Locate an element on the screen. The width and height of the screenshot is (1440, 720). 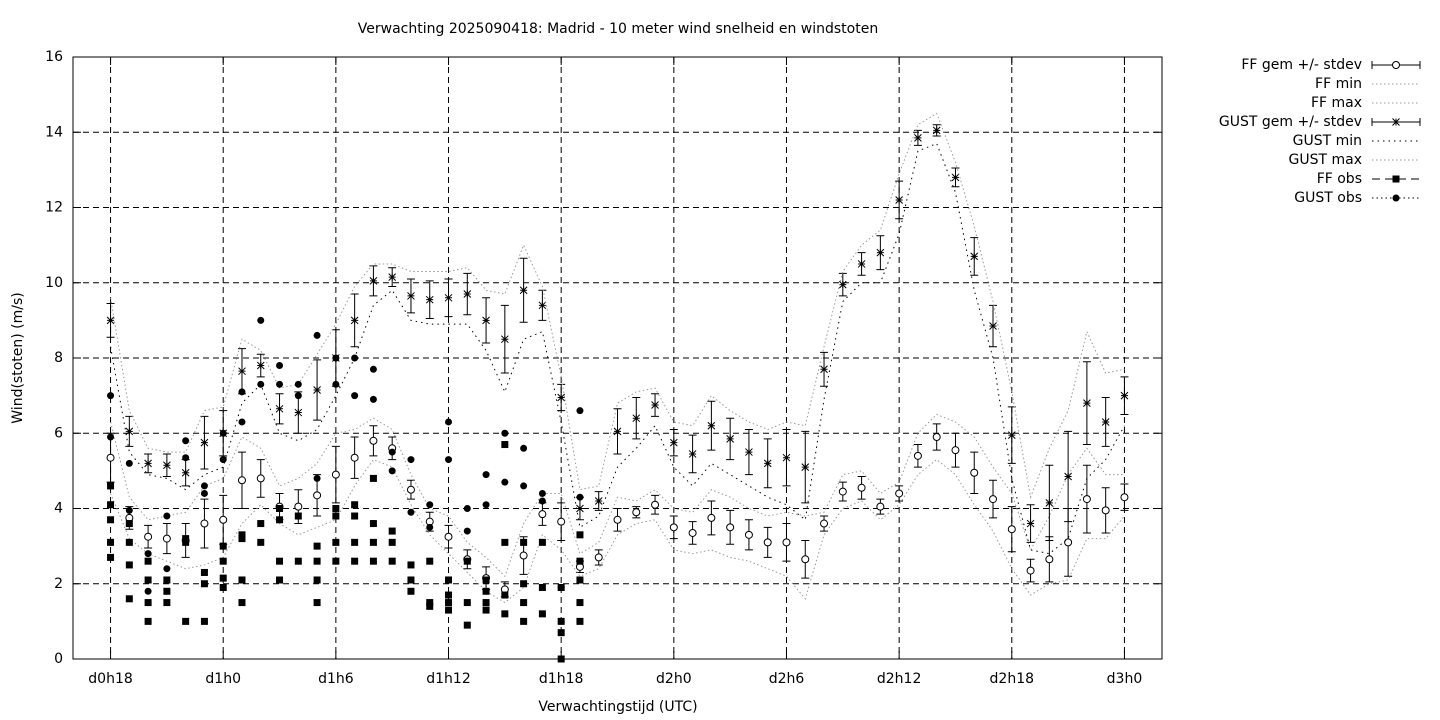
legend-label: GUST max is located at coordinates (1326, 160).